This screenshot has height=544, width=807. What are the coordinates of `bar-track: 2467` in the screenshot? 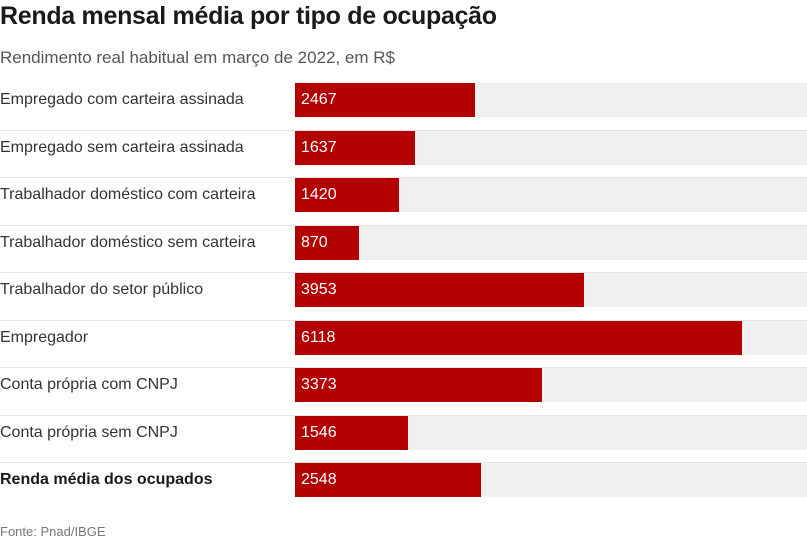 It's located at (551, 100).